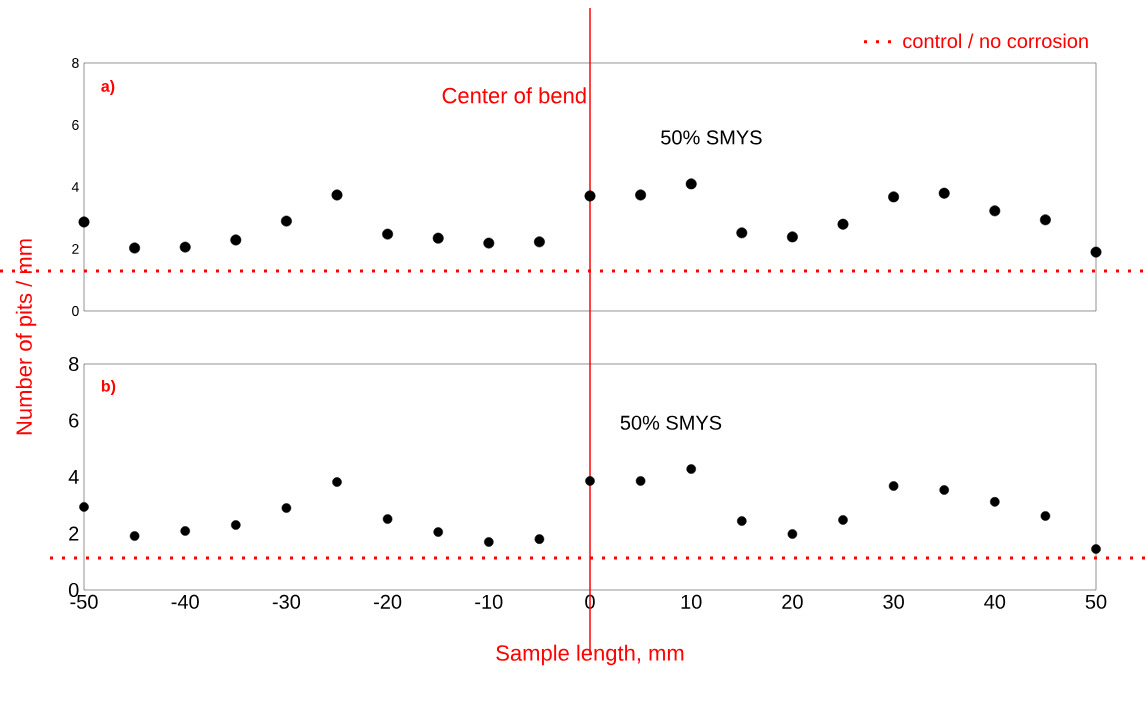 This screenshot has width=1148, height=705. Describe the element at coordinates (590, 655) in the screenshot. I see `x-axis-title: Sample length, mm` at that location.